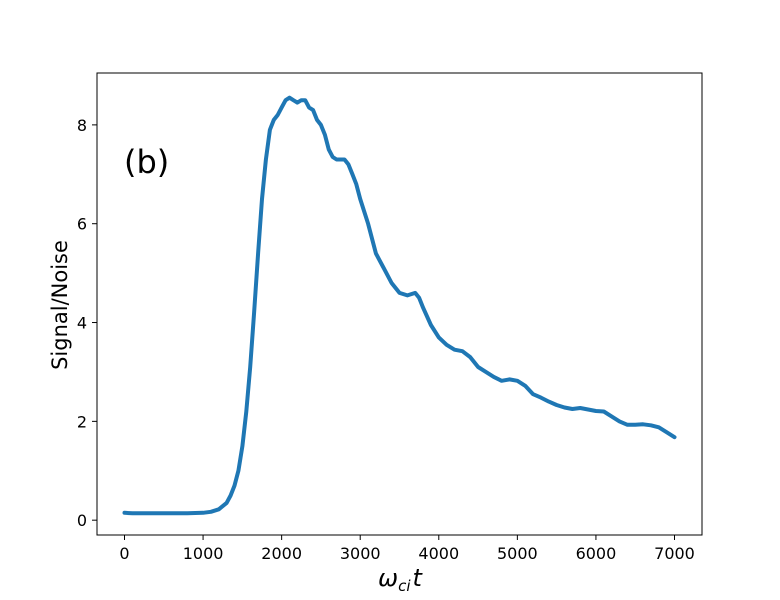 The height and width of the screenshot is (600, 780). What do you see at coordinates (82, 125) in the screenshot?
I see `y-tick-label: 8` at bounding box center [82, 125].